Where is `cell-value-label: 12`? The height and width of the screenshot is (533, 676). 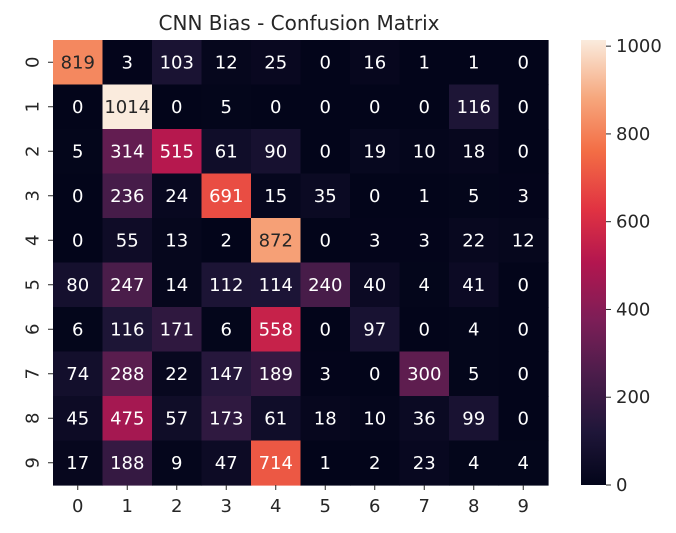 cell-value-label: 12 is located at coordinates (523, 240).